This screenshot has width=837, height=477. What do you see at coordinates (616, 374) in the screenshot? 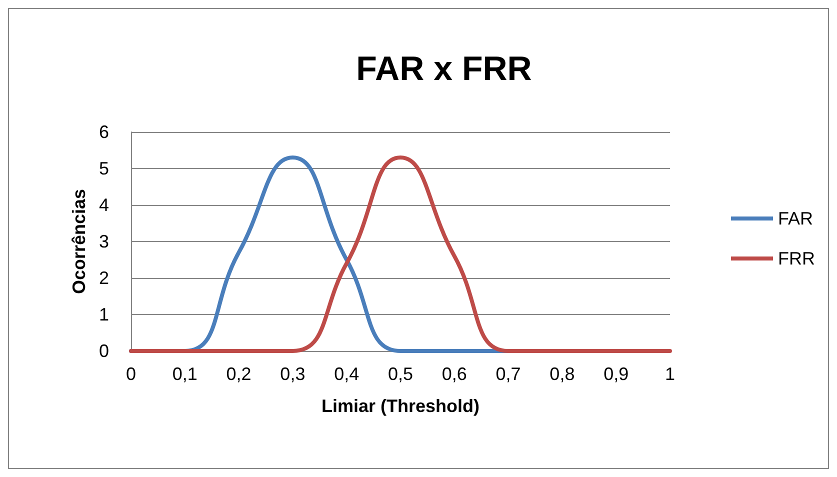
I see `x-tick-label: 0,9` at bounding box center [616, 374].